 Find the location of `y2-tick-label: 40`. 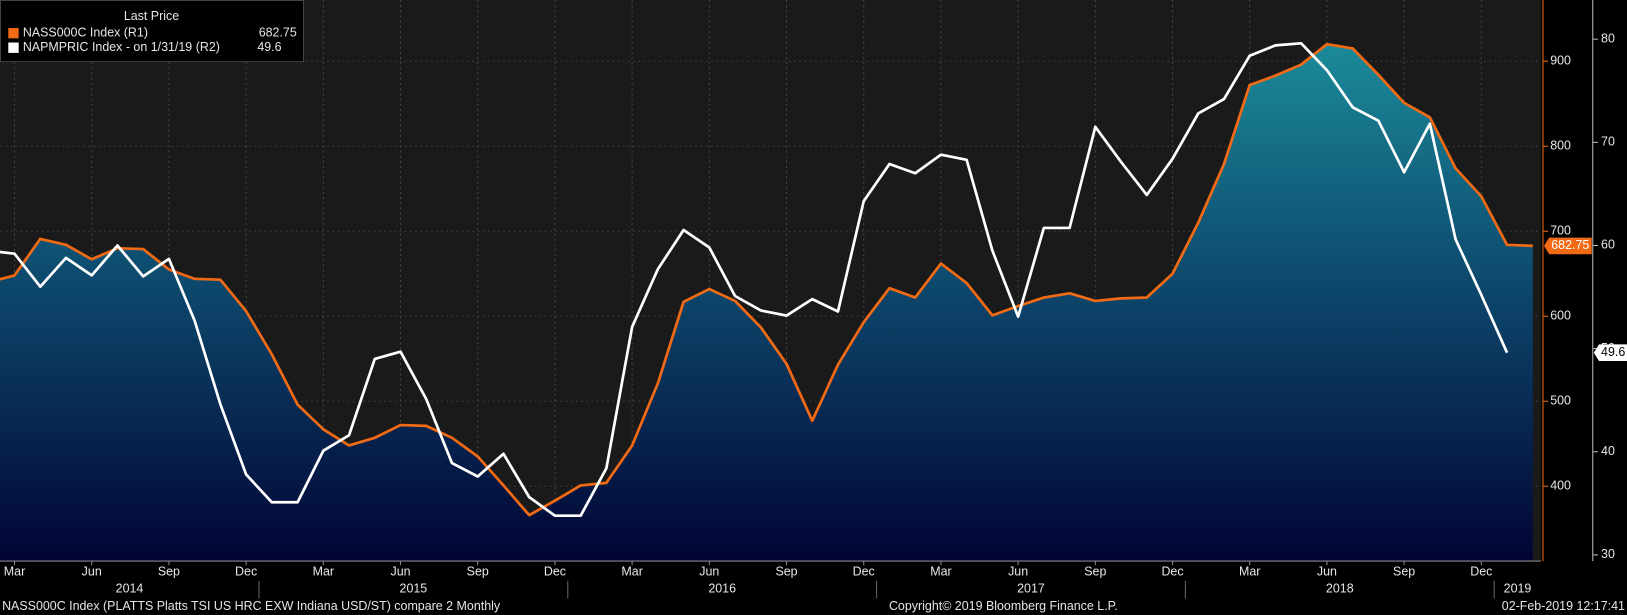

y2-tick-label: 40 is located at coordinates (1608, 451).